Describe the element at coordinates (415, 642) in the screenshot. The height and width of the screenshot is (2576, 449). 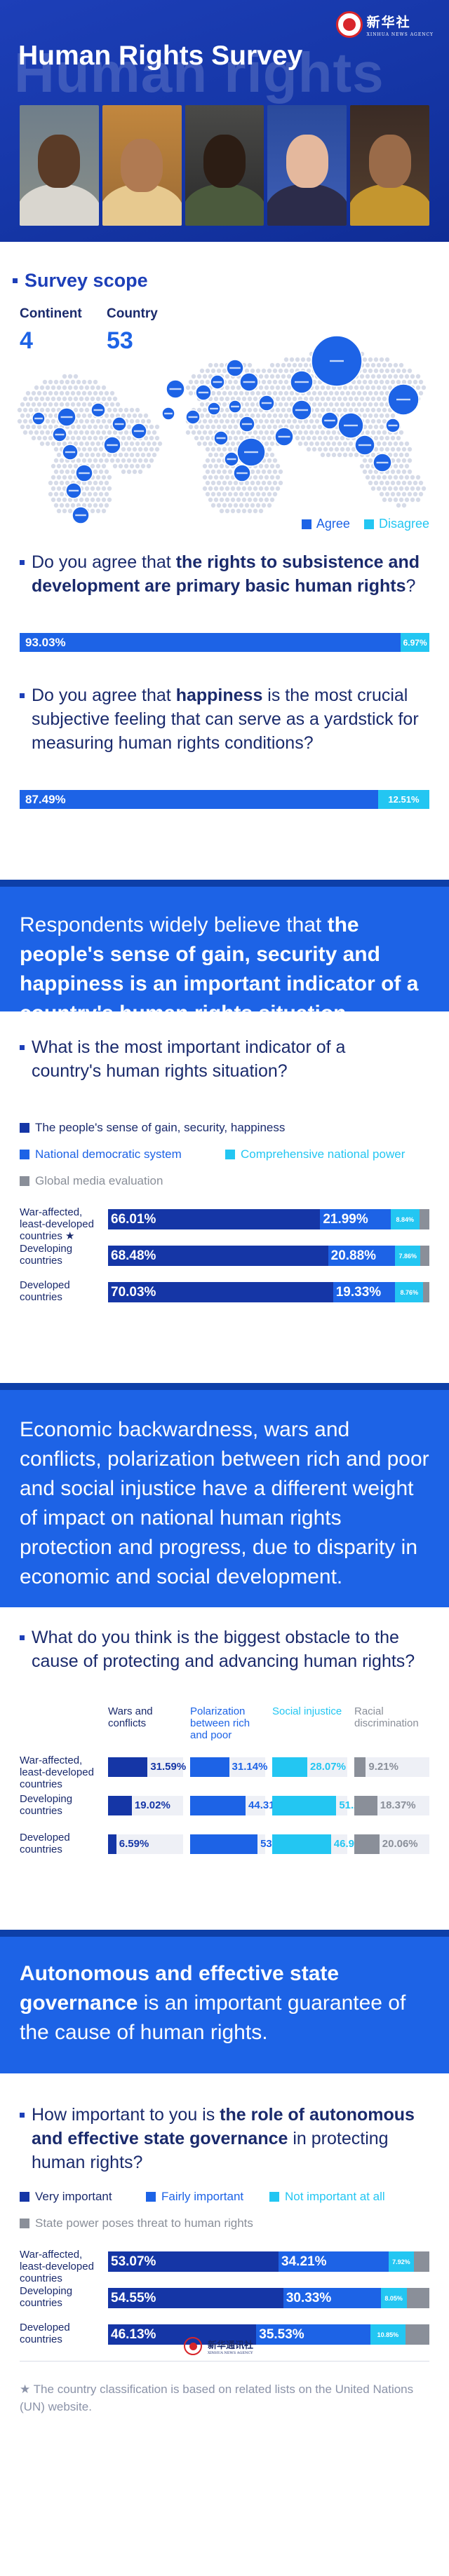
I see `question-1-disagree-value: 6.97%` at that location.